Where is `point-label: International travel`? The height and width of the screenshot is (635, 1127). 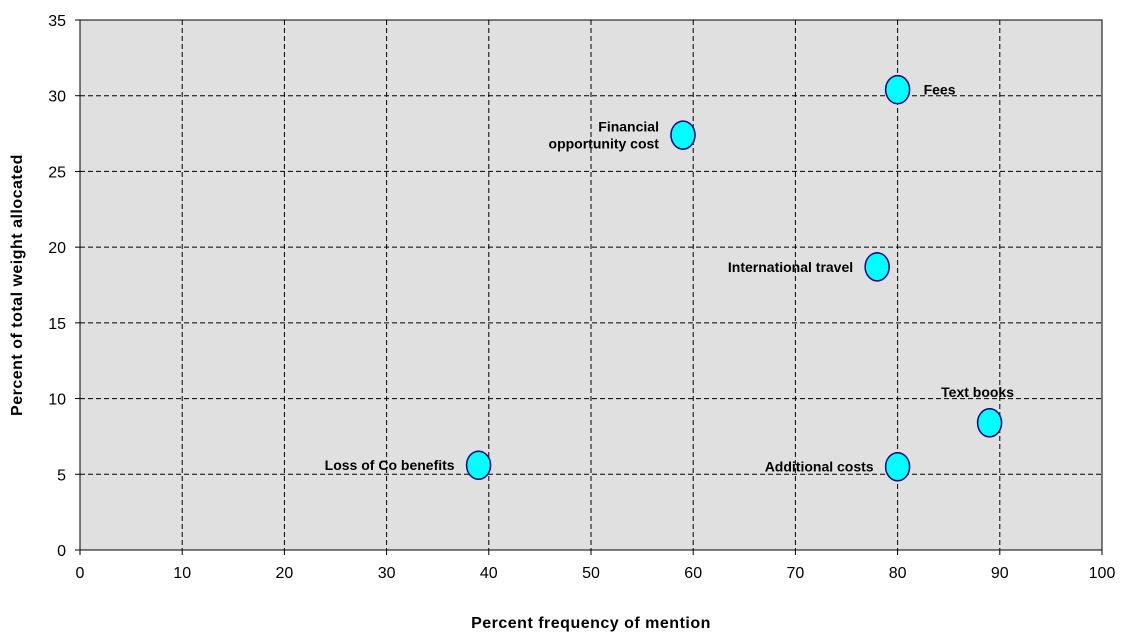
point-label: International travel is located at coordinates (790, 267).